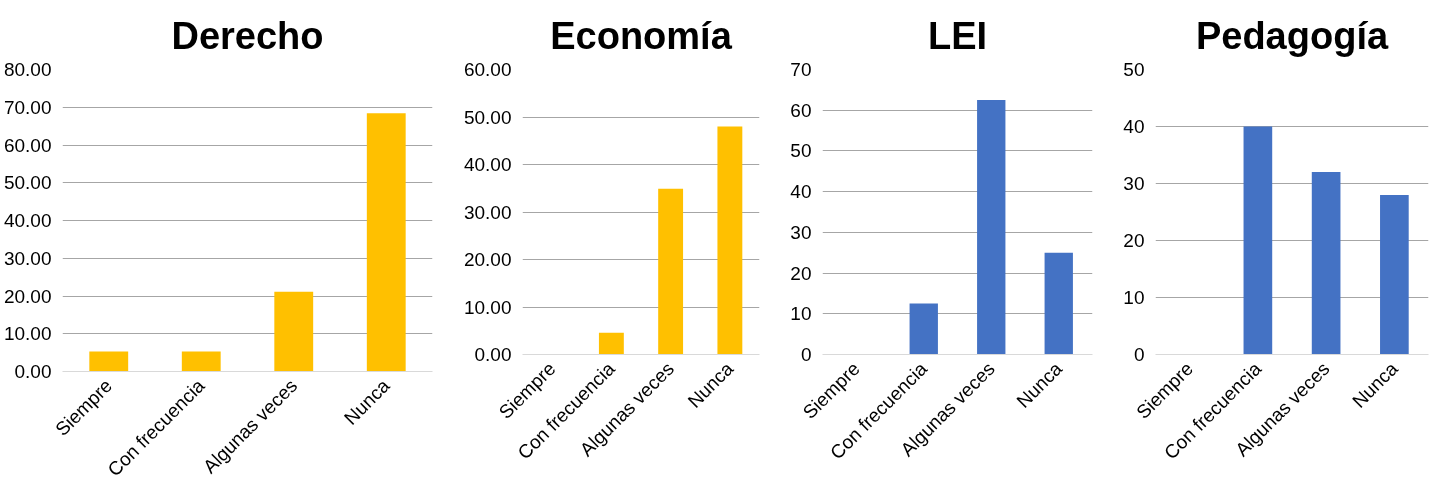 This screenshot has height=498, width=1456. Describe the element at coordinates (957, 36) in the screenshot. I see `chart-title: LEI` at that location.